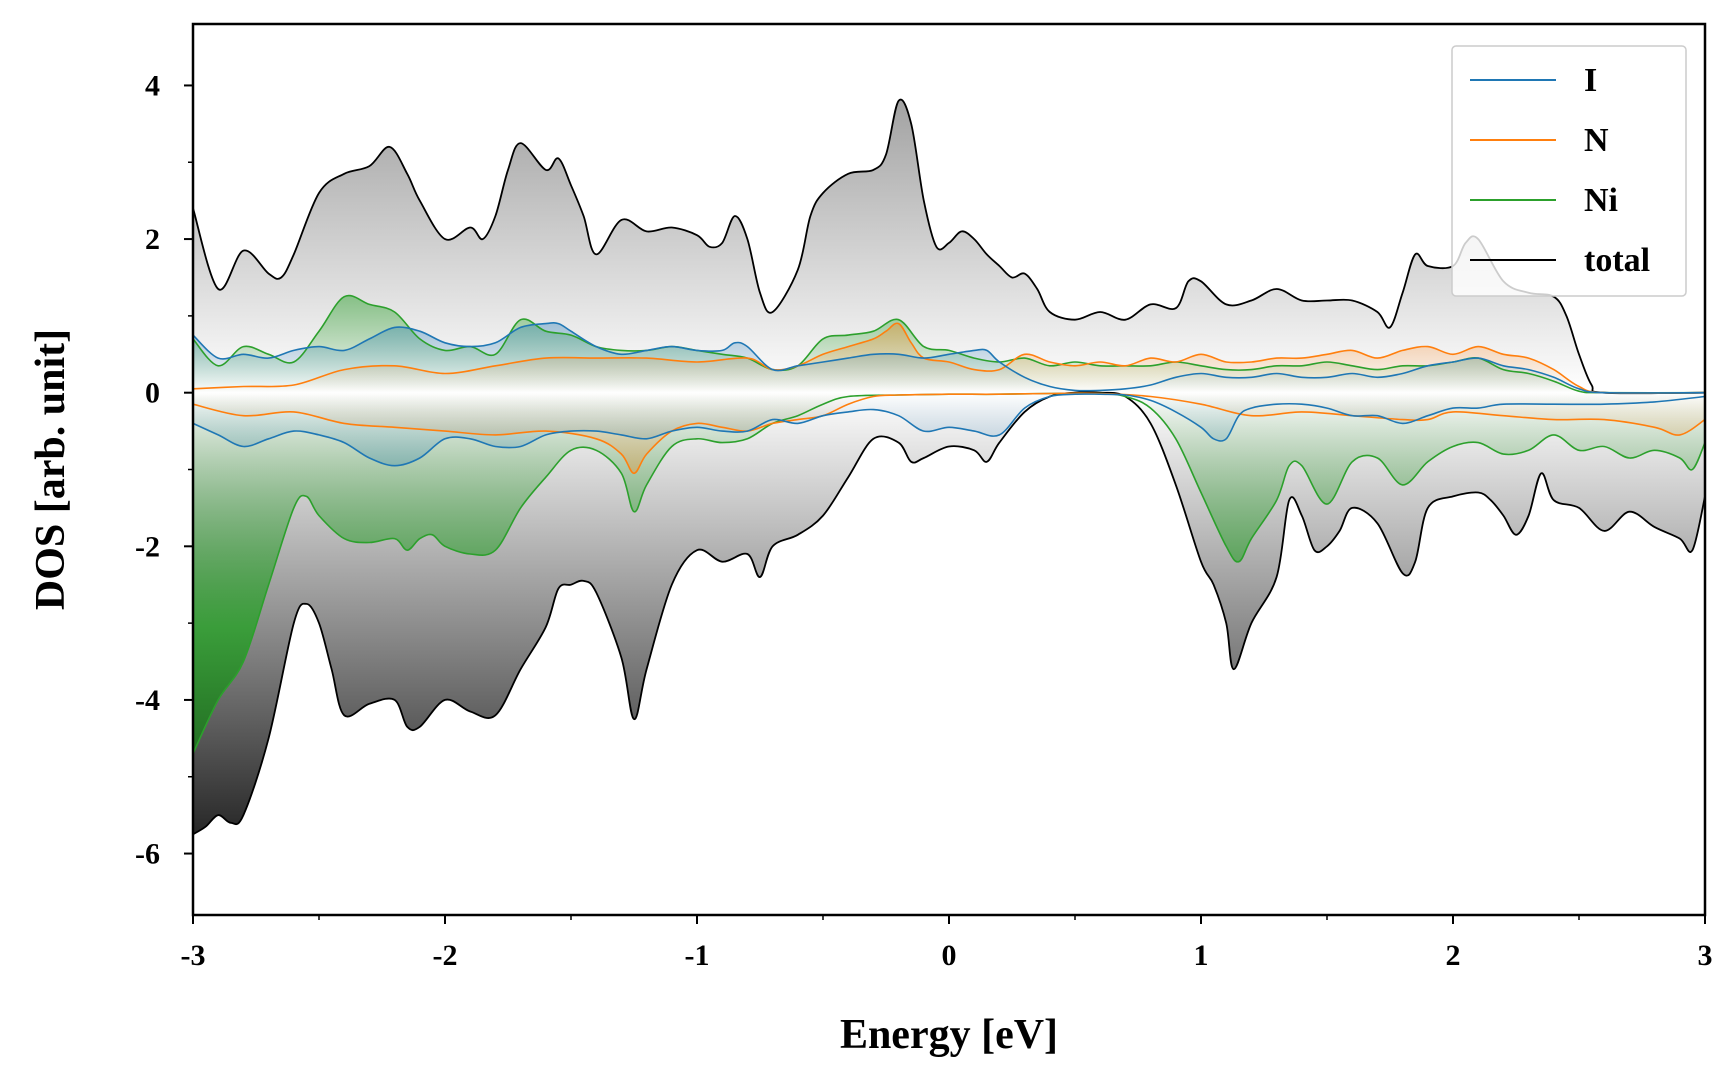  Describe the element at coordinates (1705, 955) in the screenshot. I see `x-tick-label: 3` at that location.